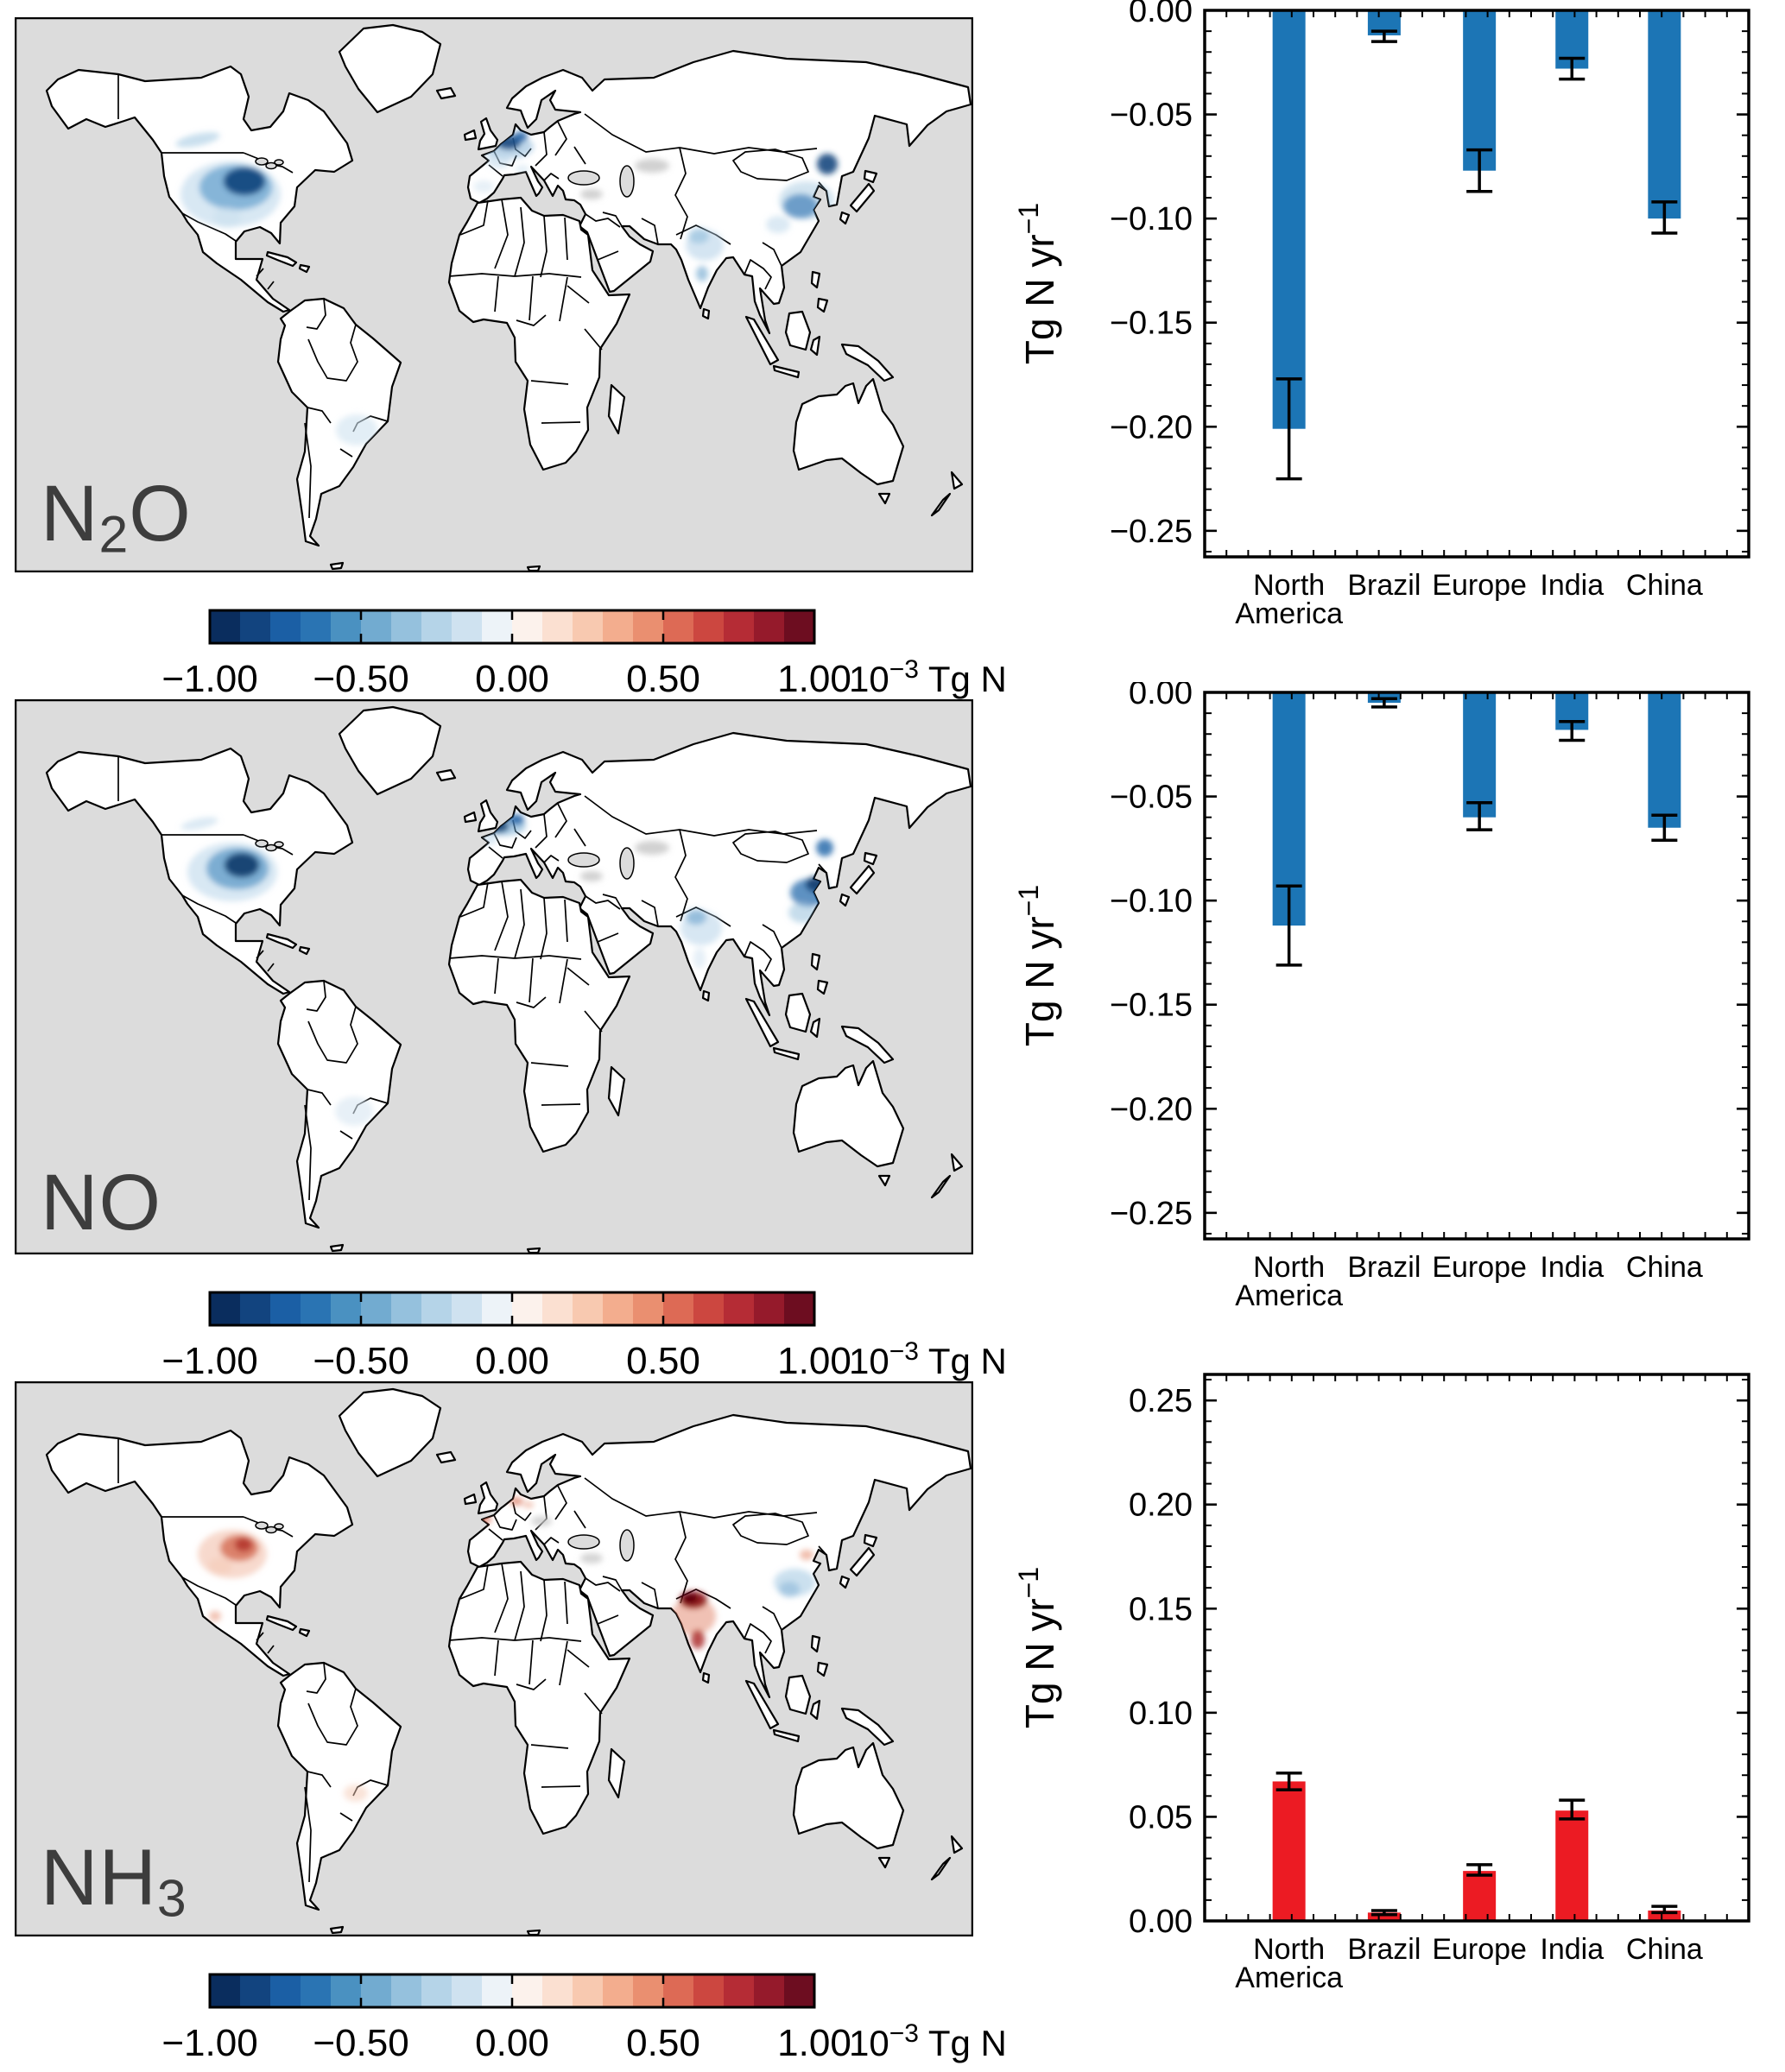 This screenshot has height=2072, width=1785. I want to click on y-tick-label: 0.10, so click(1161, 1714).